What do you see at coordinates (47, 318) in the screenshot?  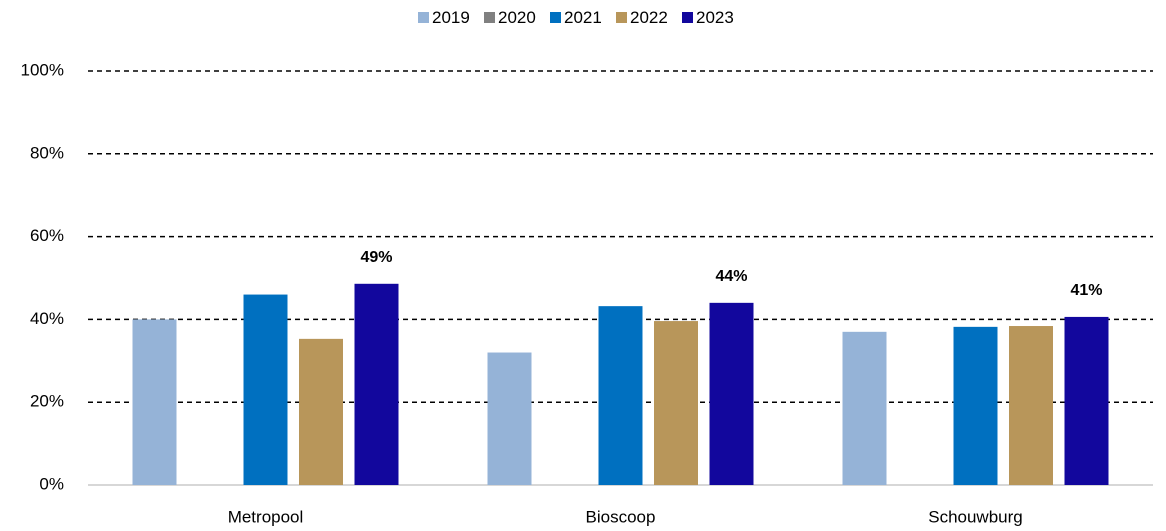 I see `y-tick-label: 40%` at bounding box center [47, 318].